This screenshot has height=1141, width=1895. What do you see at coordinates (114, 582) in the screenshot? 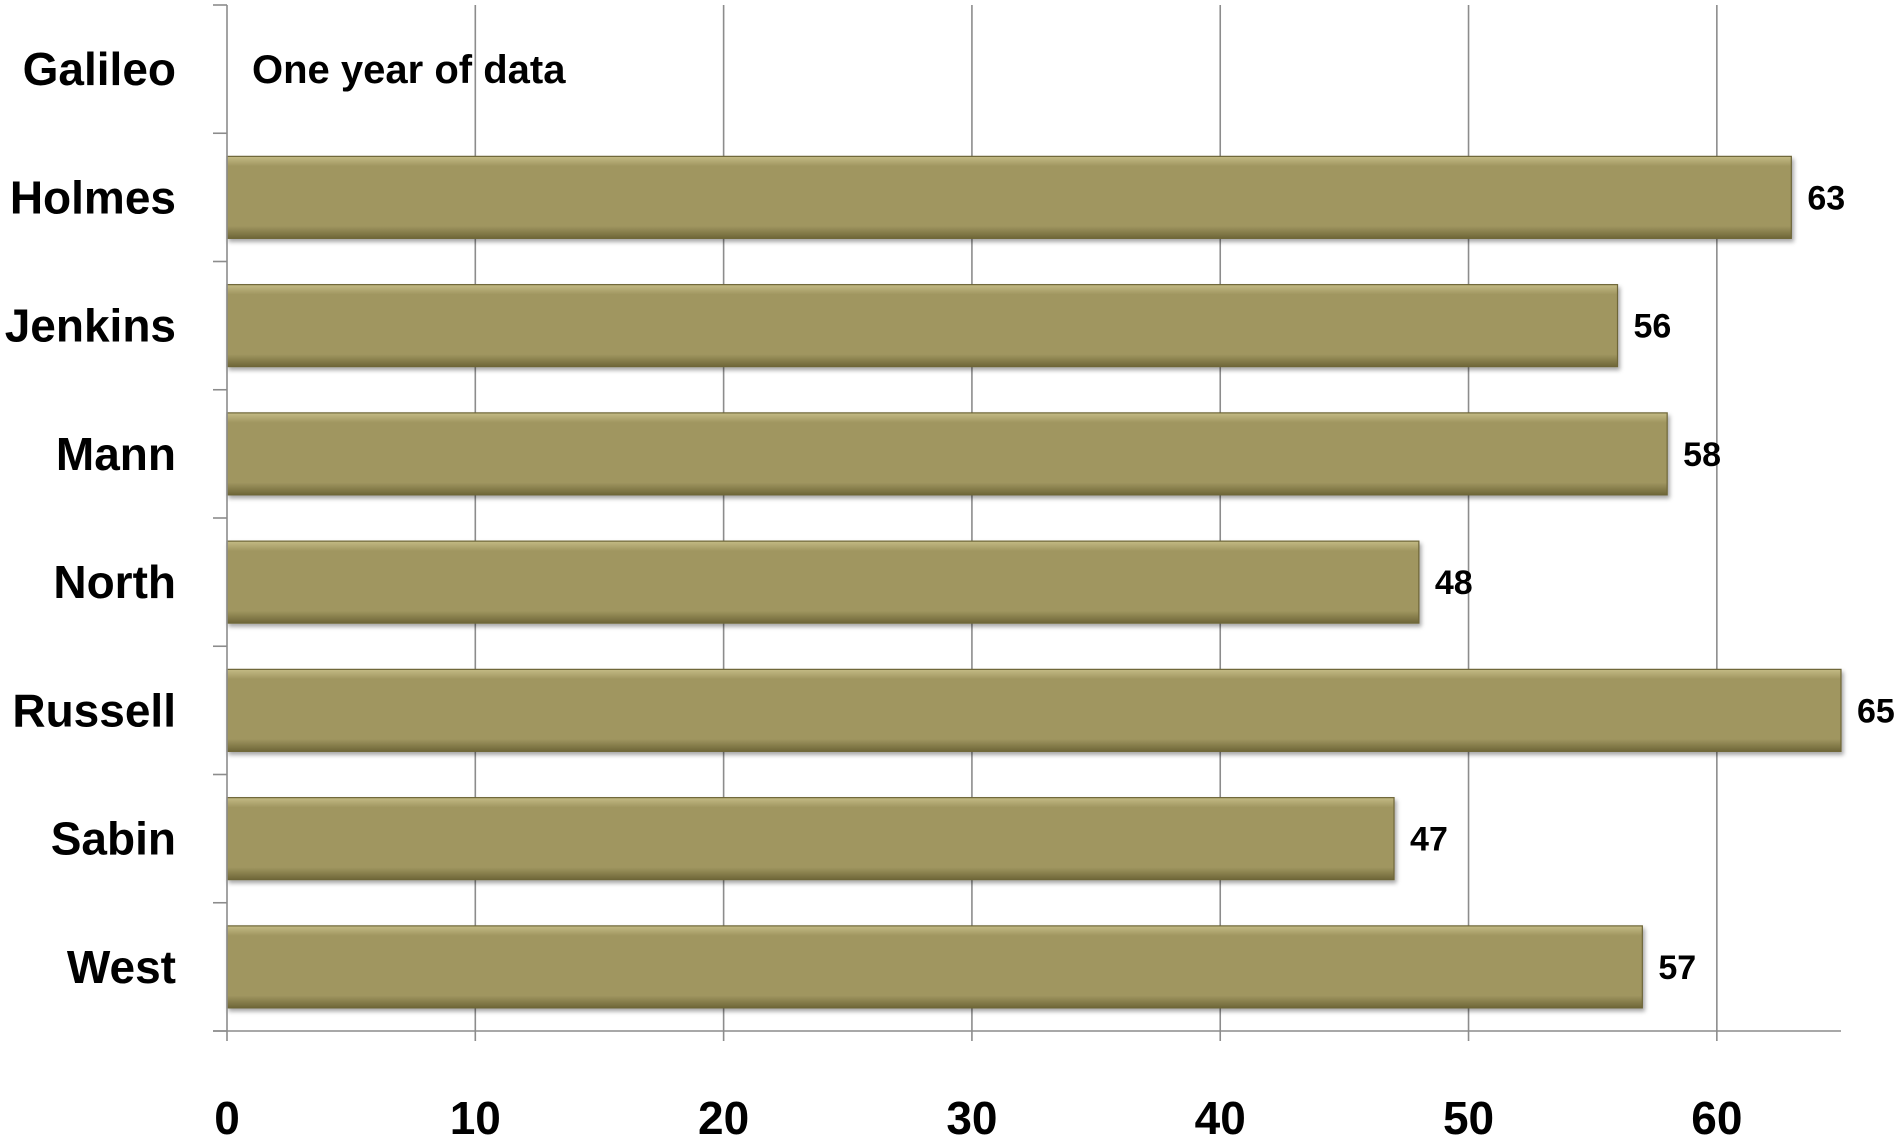
I see `category-label-north: North` at bounding box center [114, 582].